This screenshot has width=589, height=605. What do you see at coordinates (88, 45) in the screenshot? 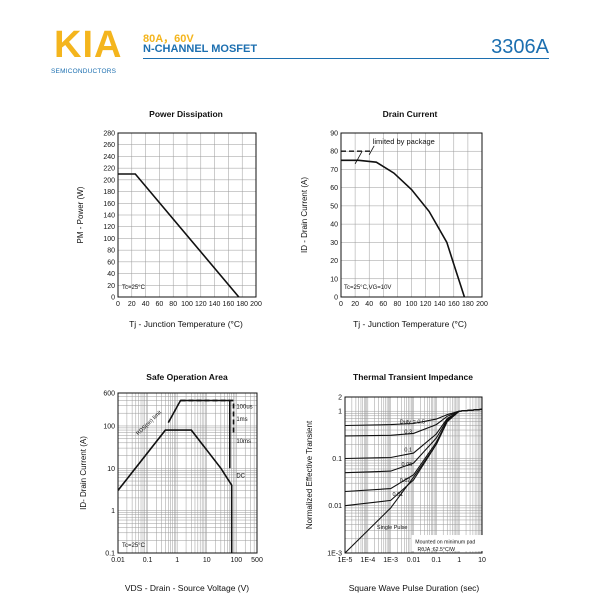
I see `kia-logo: KIA` at bounding box center [88, 45].